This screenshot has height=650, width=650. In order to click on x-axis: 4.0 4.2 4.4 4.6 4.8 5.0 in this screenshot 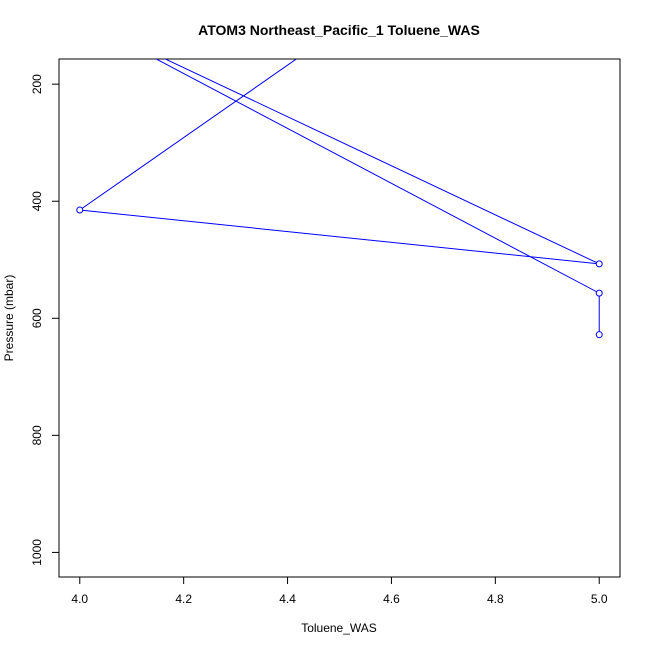, I will do `click(339, 591)`.